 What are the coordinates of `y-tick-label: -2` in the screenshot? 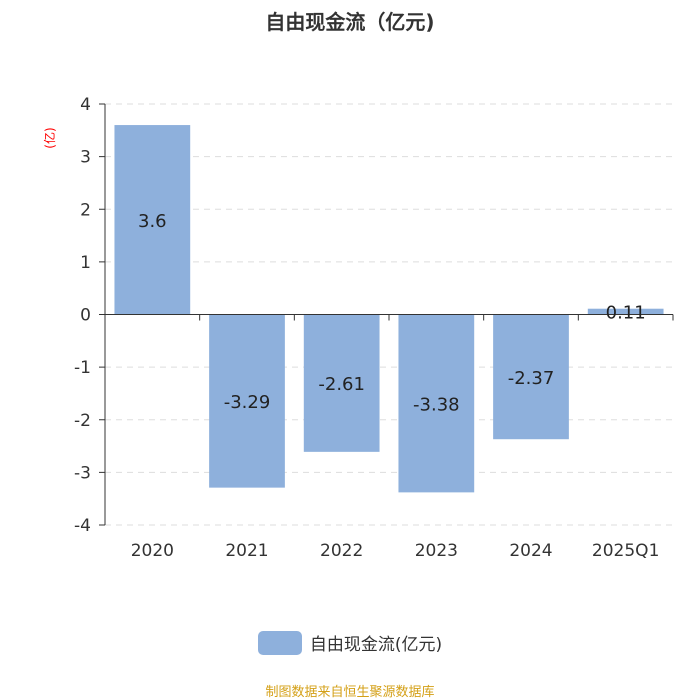 It's located at (82, 421).